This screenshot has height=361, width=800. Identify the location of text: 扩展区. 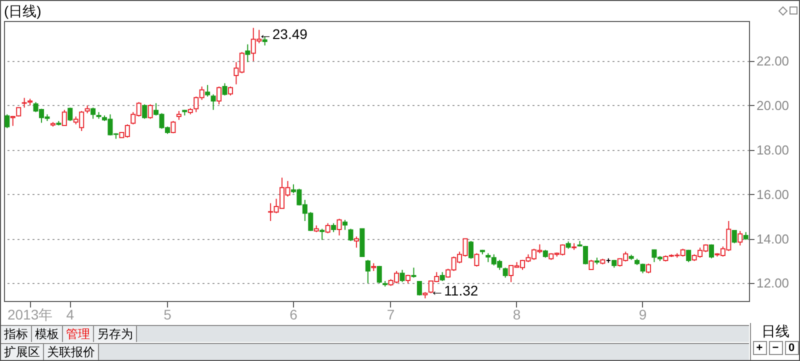
(22, 352).